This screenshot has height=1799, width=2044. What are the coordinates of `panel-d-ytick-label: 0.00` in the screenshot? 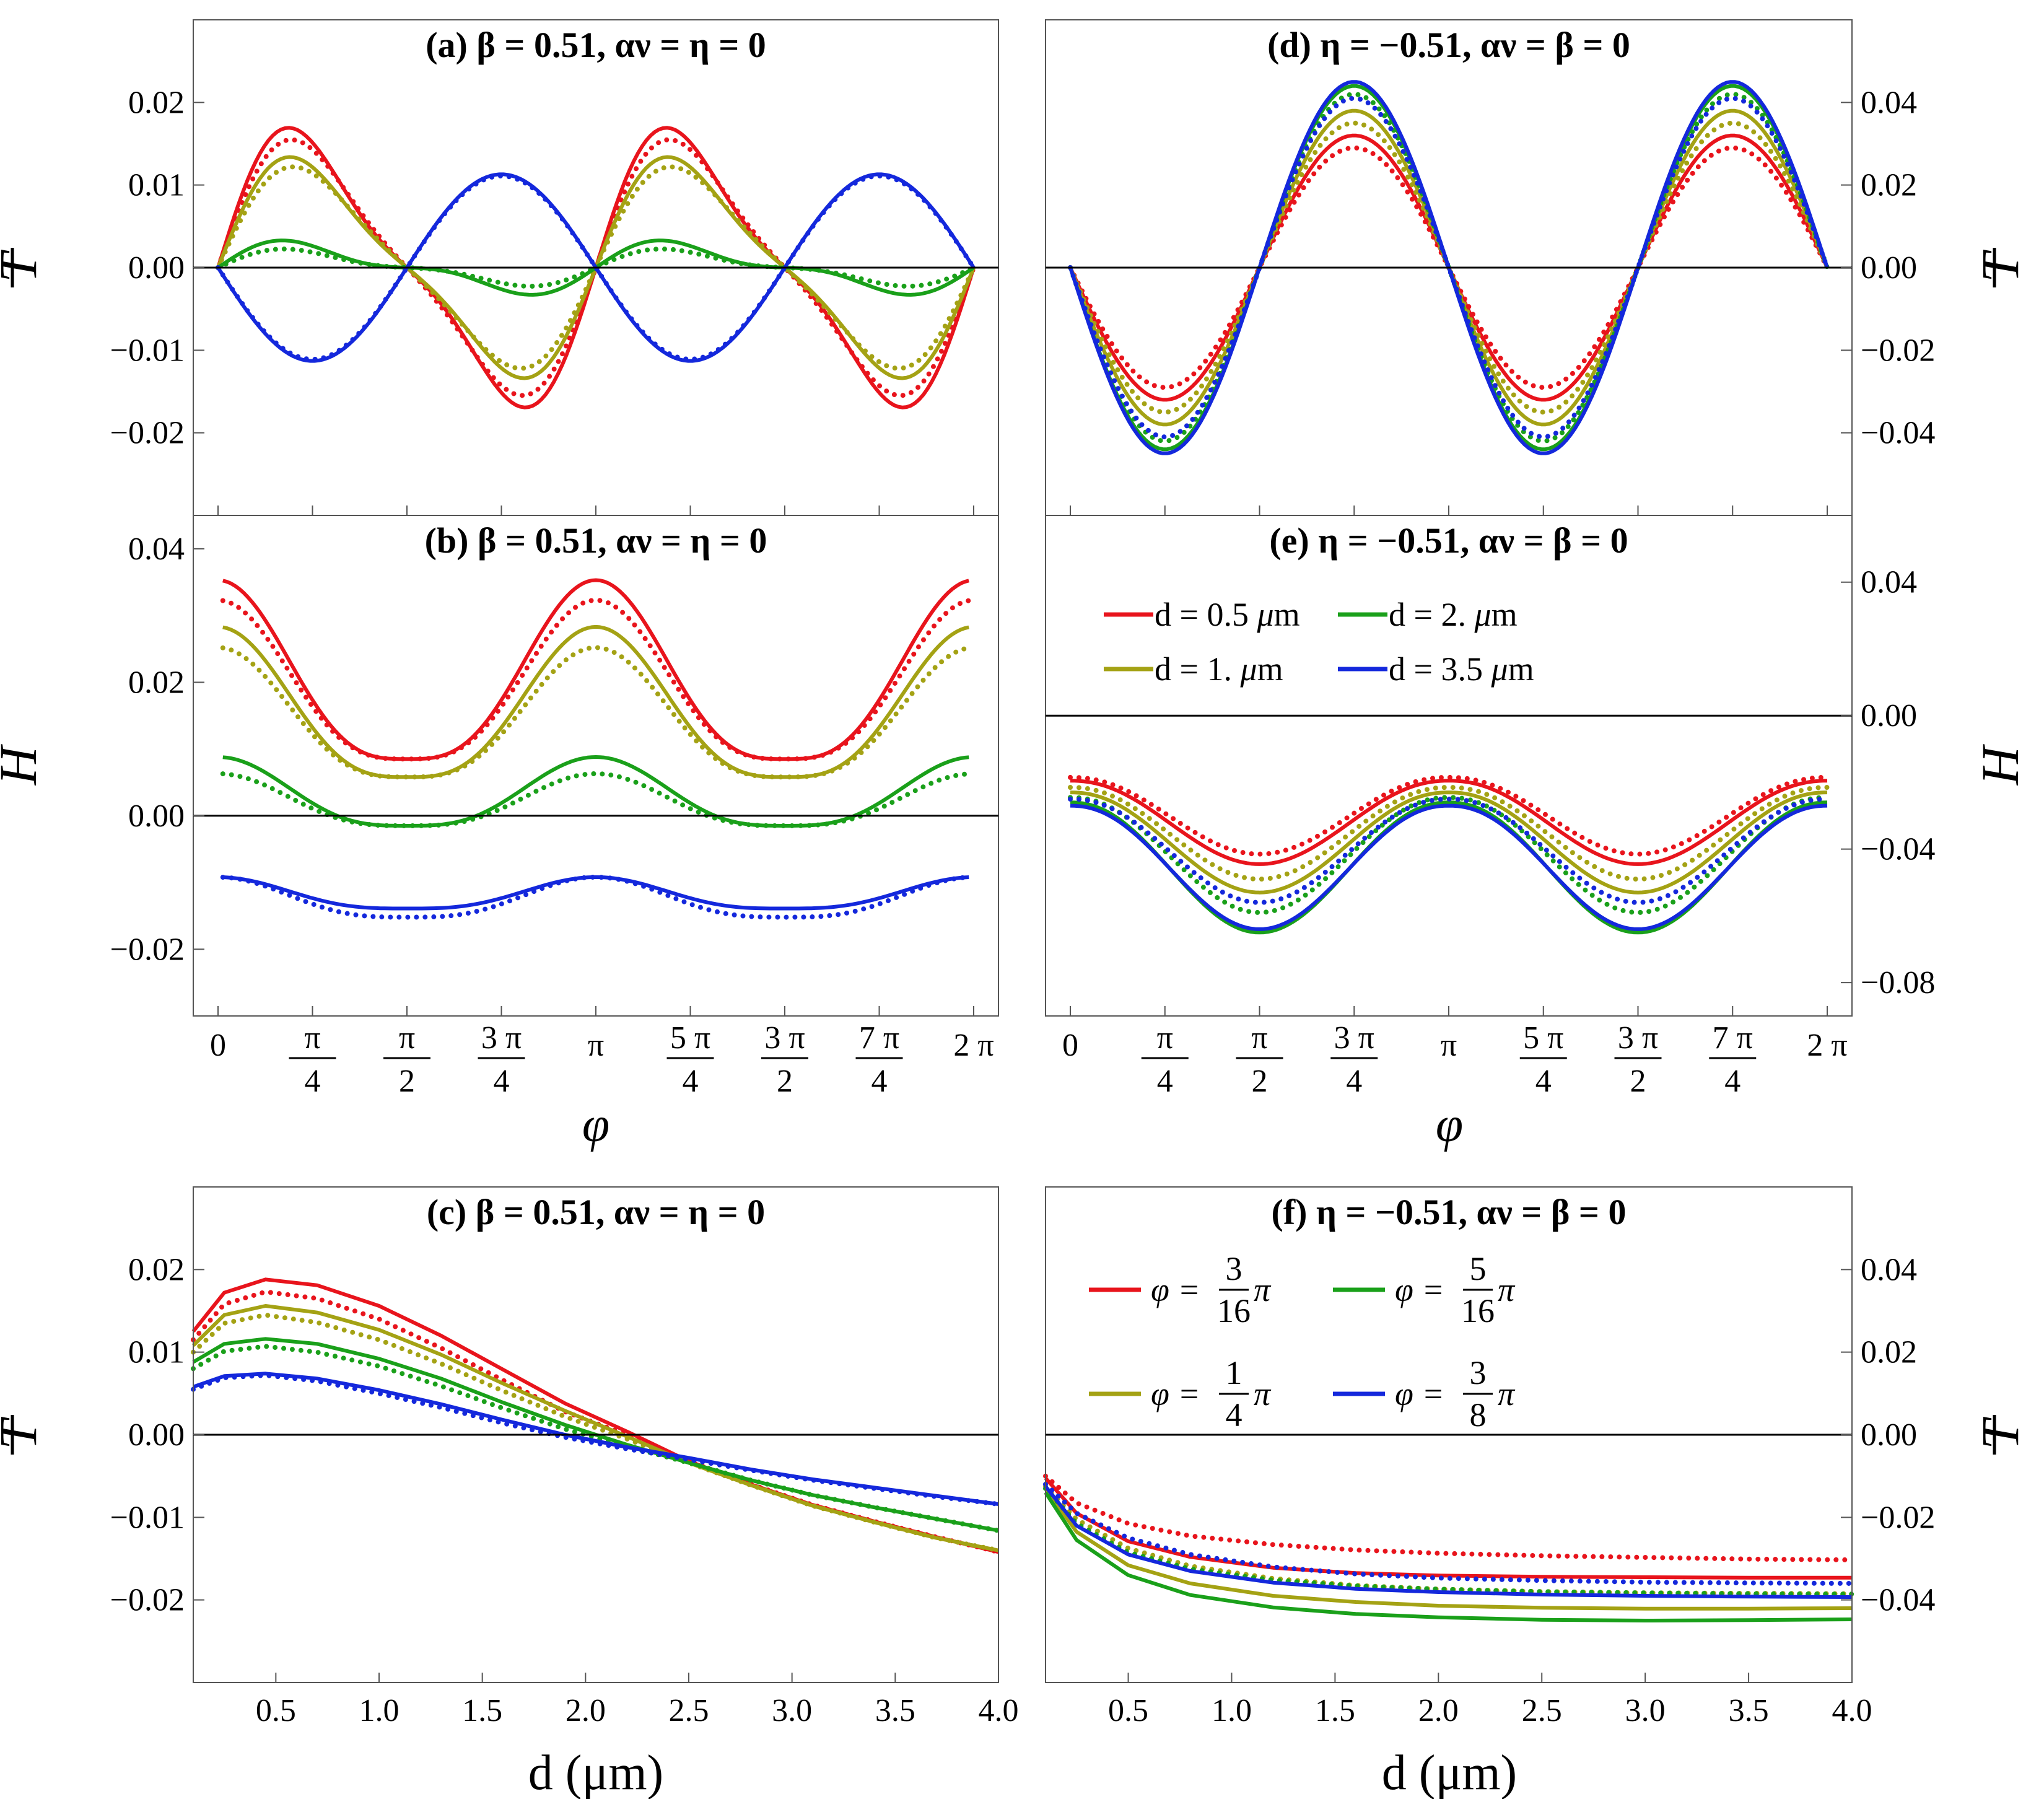 It's located at (1889, 268).